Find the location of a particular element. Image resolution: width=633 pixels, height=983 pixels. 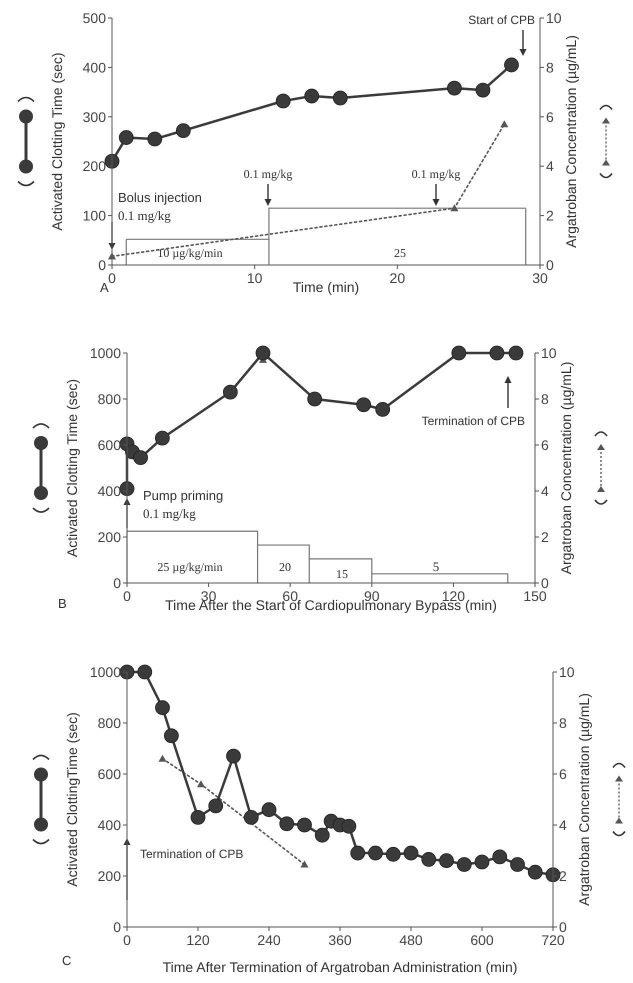

x-tick-label: 360 is located at coordinates (340, 940).